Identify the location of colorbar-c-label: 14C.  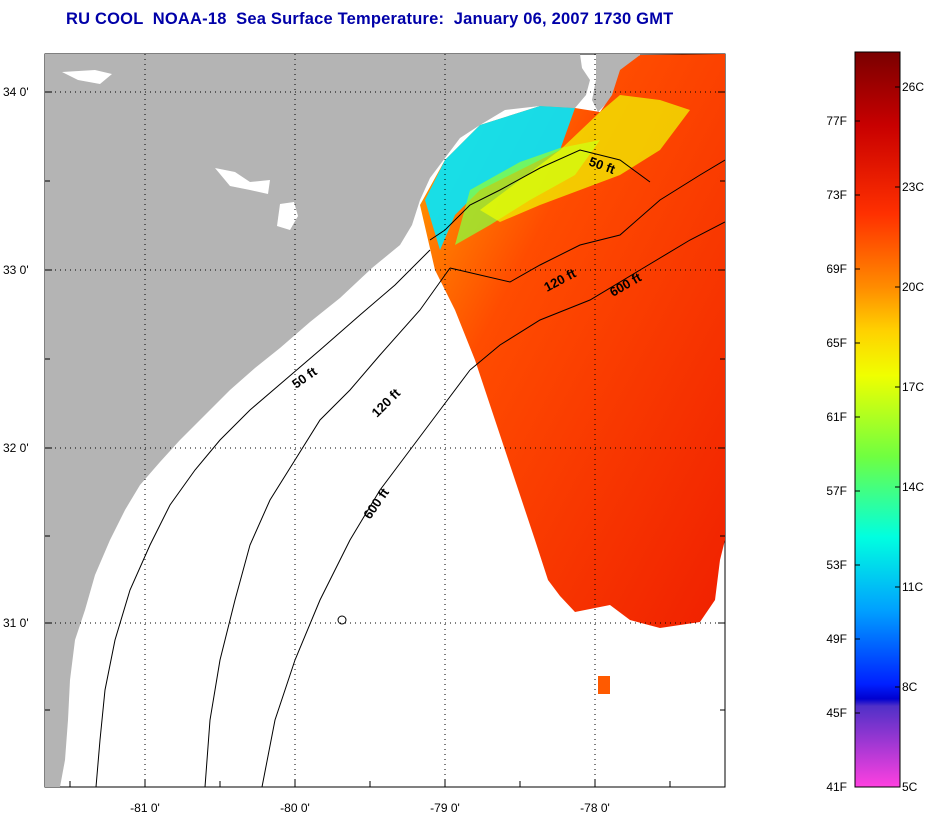
(913, 487).